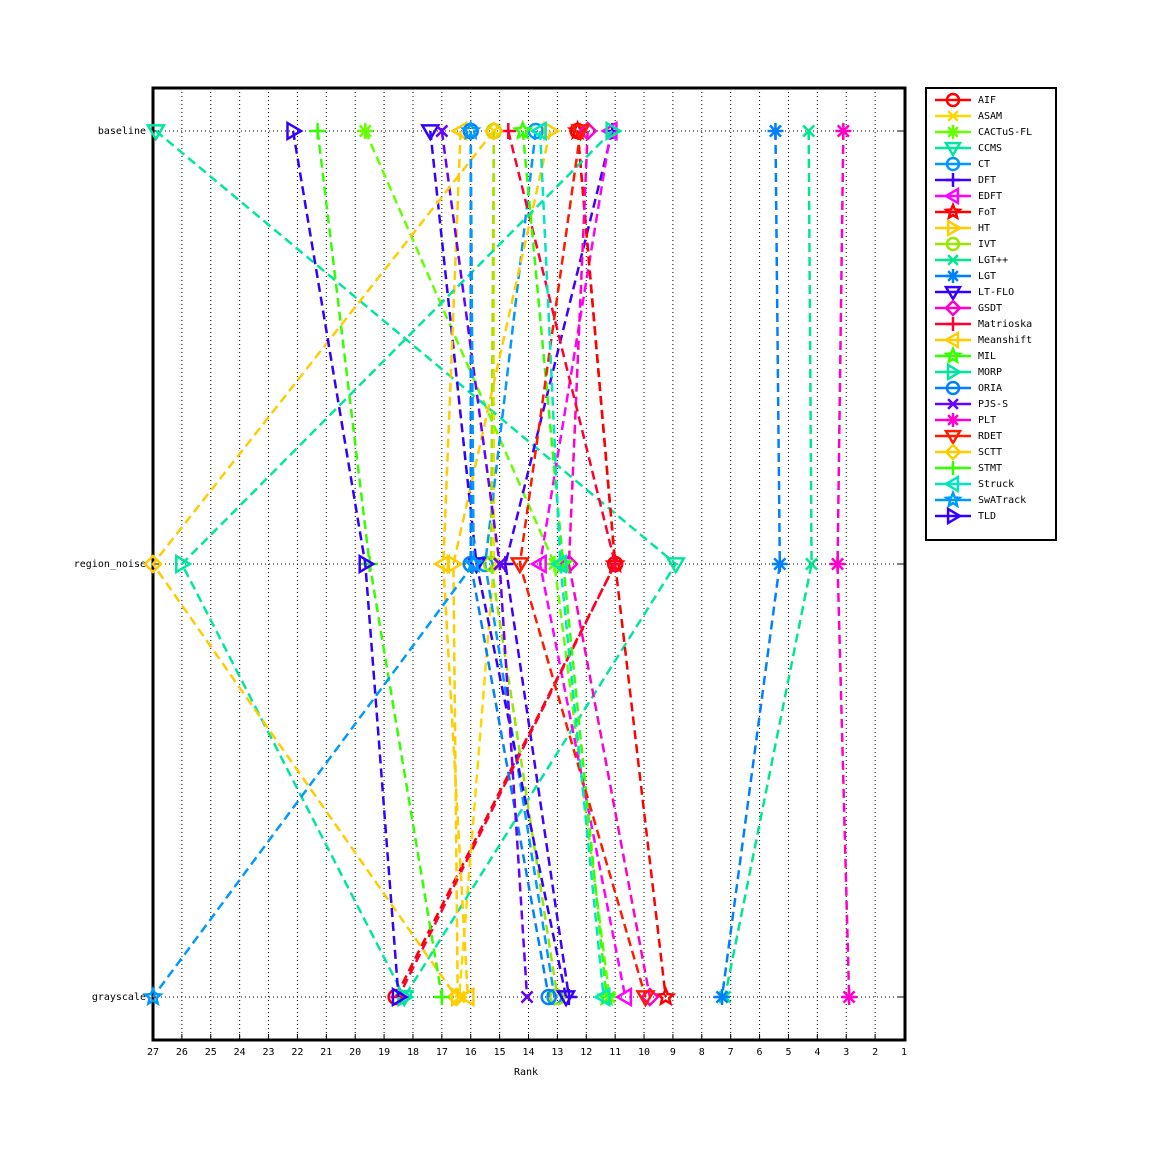  Describe the element at coordinates (904, 1052) in the screenshot. I see `x-tick-label: 1` at that location.